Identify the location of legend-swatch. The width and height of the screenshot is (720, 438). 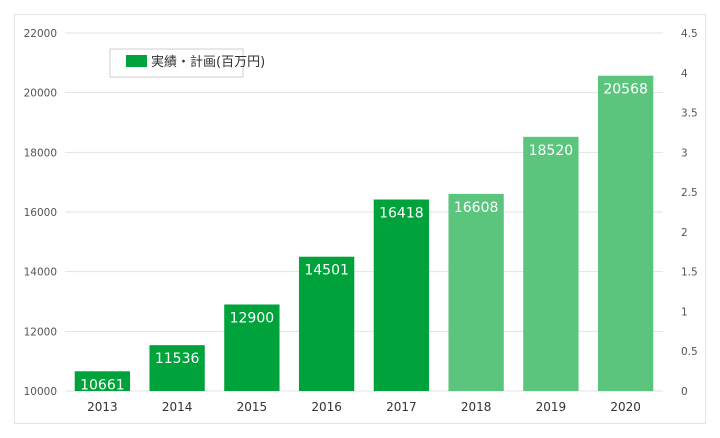
(136, 61).